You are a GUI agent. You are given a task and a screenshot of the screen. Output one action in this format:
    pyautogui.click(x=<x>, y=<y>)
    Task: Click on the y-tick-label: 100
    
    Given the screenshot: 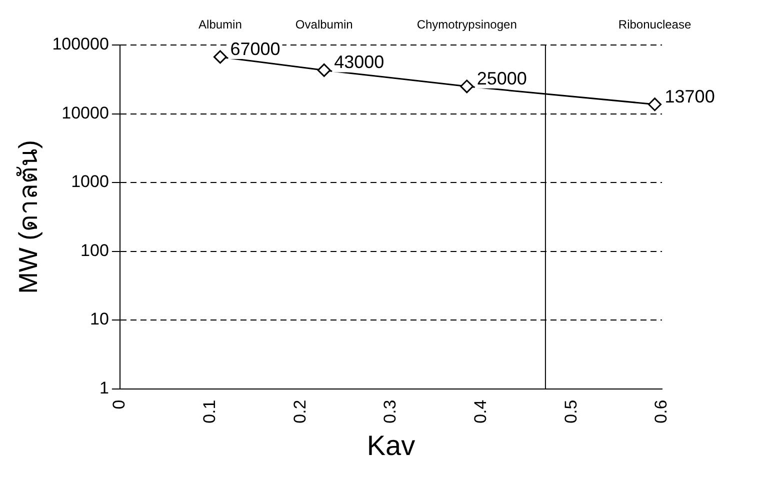 What is the action you would take?
    pyautogui.click(x=94, y=250)
    